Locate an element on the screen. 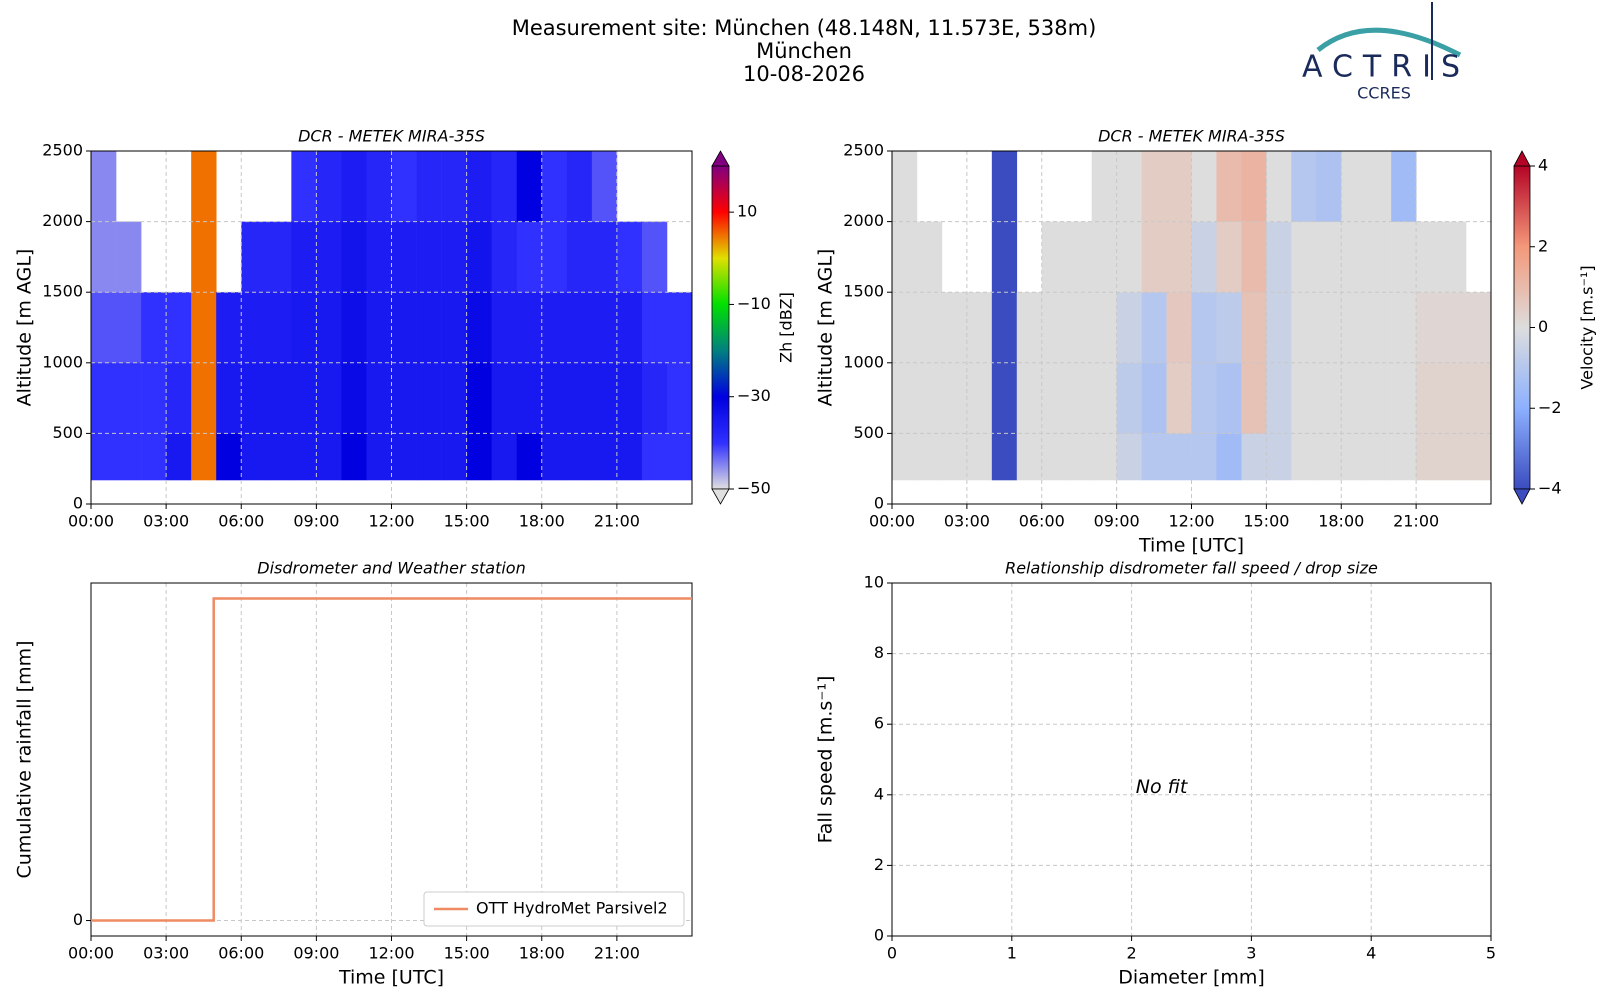 This screenshot has height=1000, width=1600. figure-date: 10-08-2026 is located at coordinates (804, 74).